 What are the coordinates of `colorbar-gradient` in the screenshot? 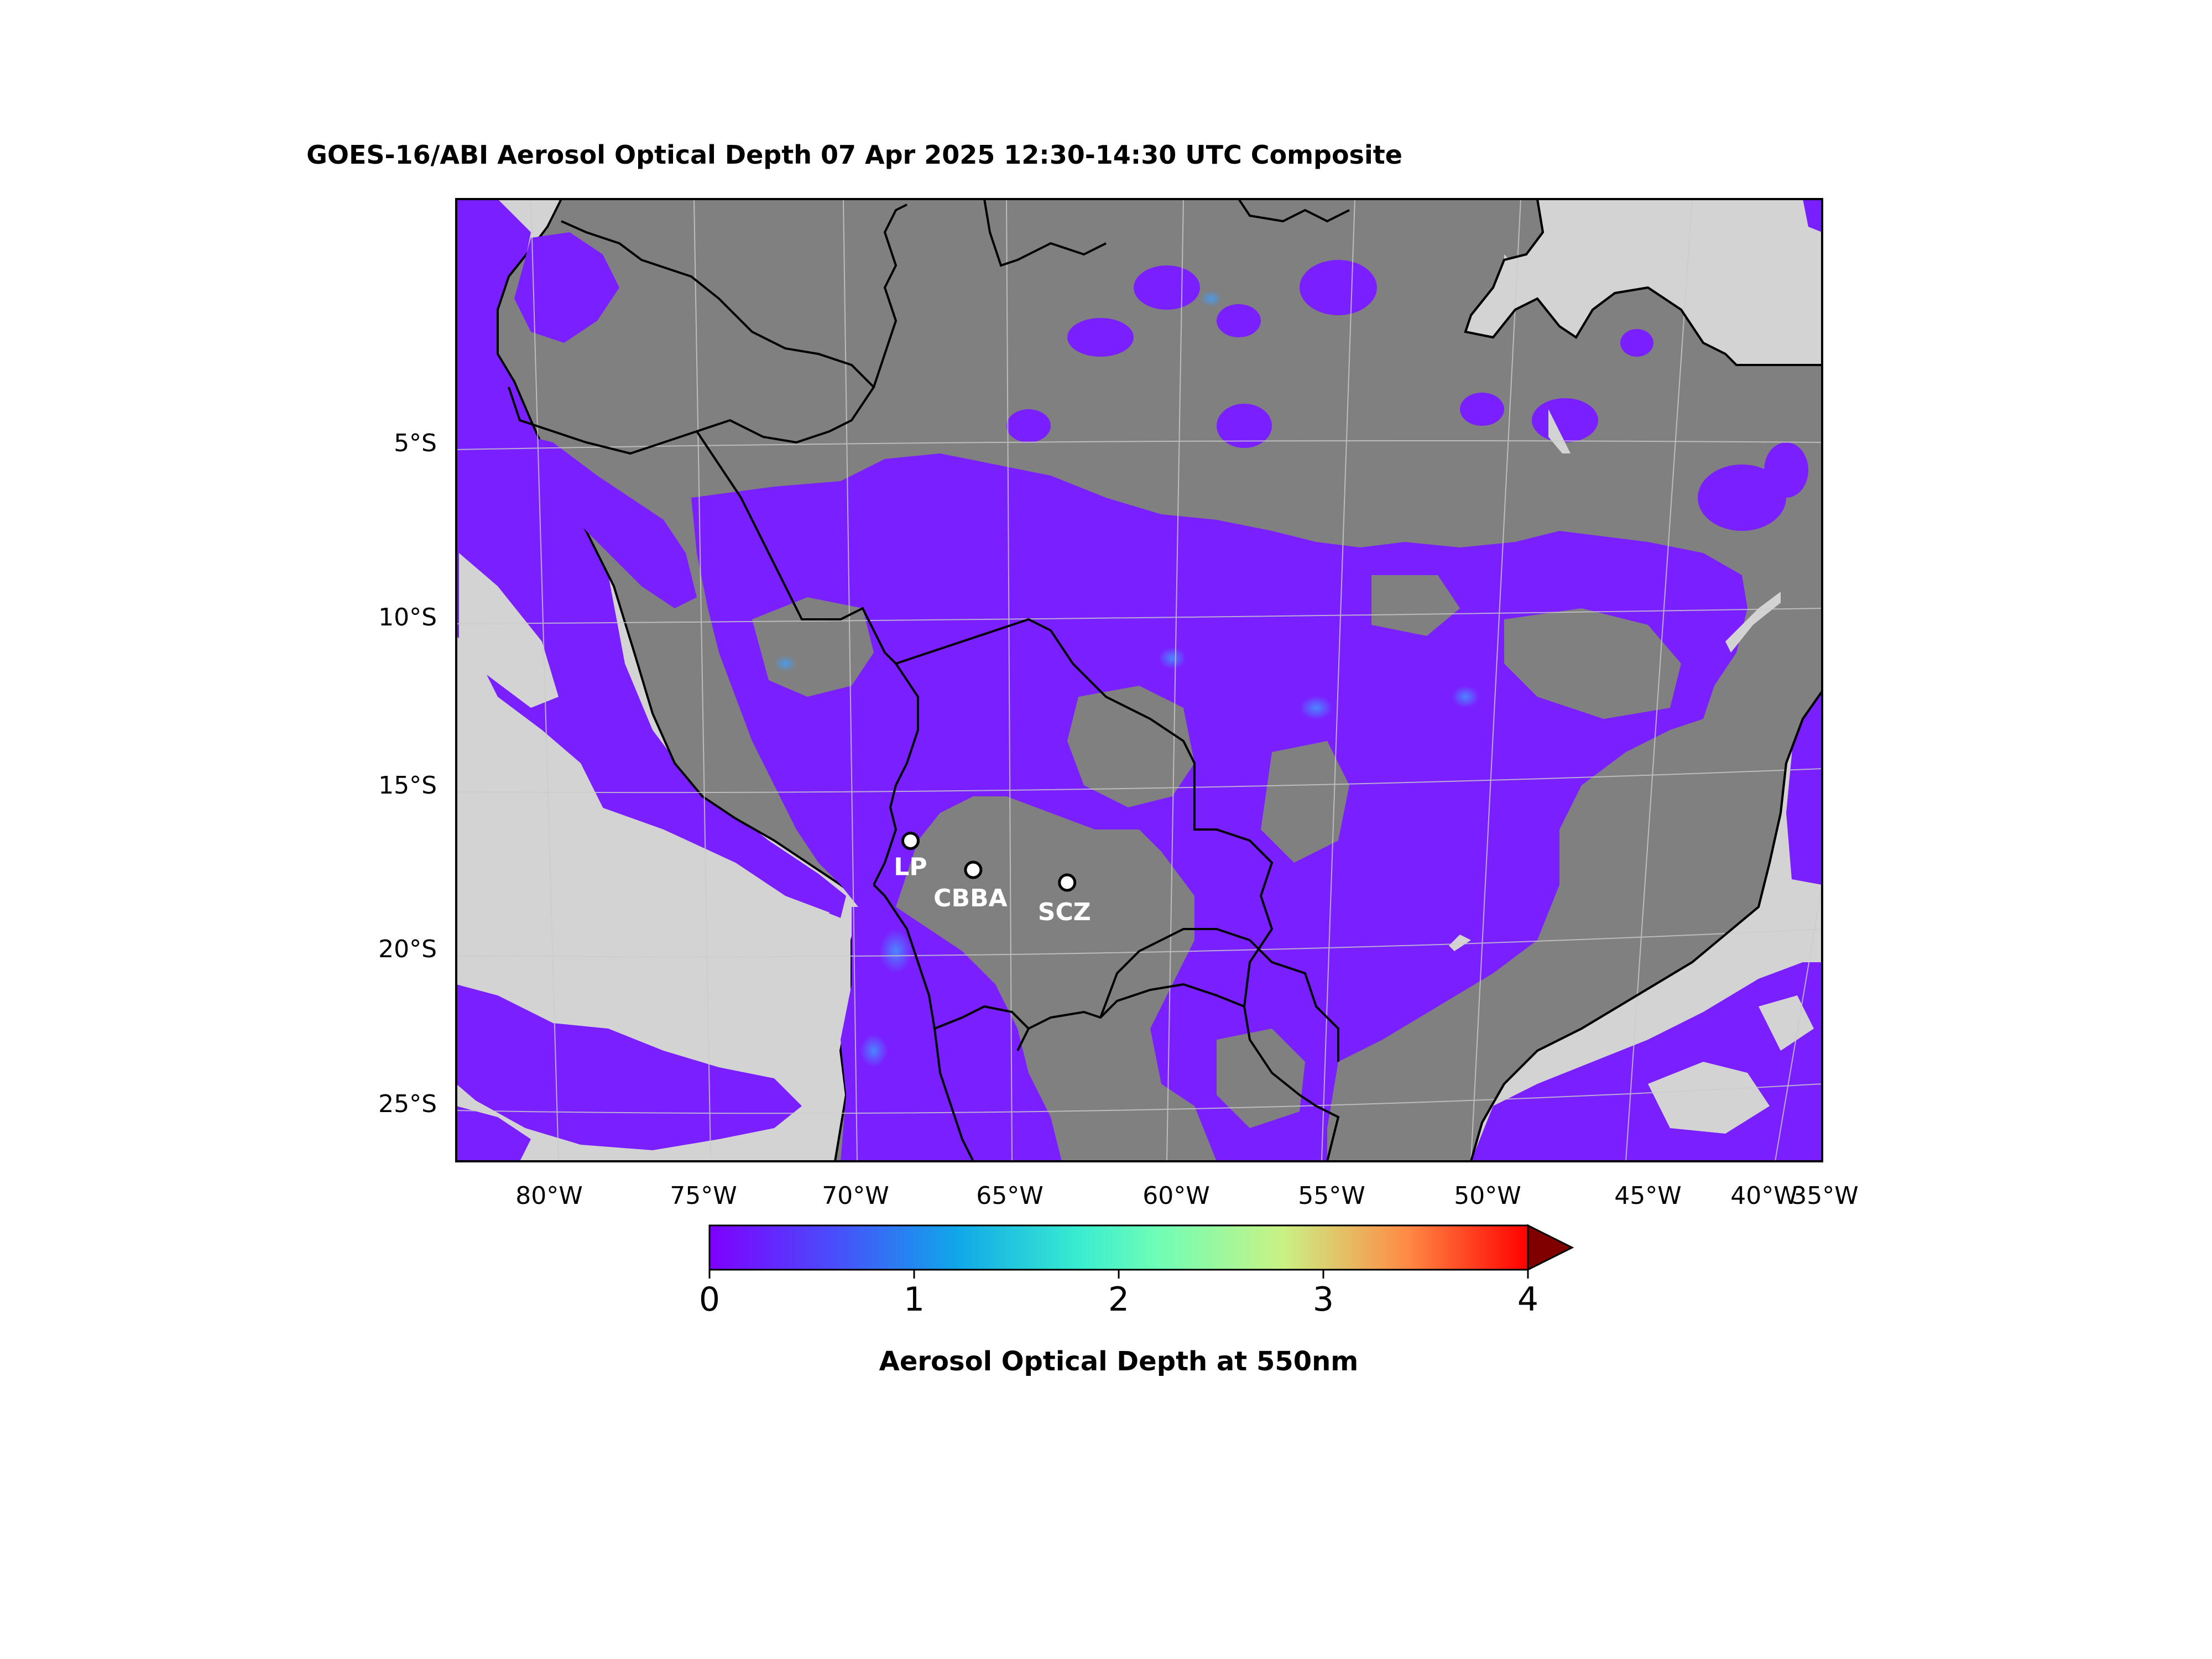 It's located at (1119, 1248).